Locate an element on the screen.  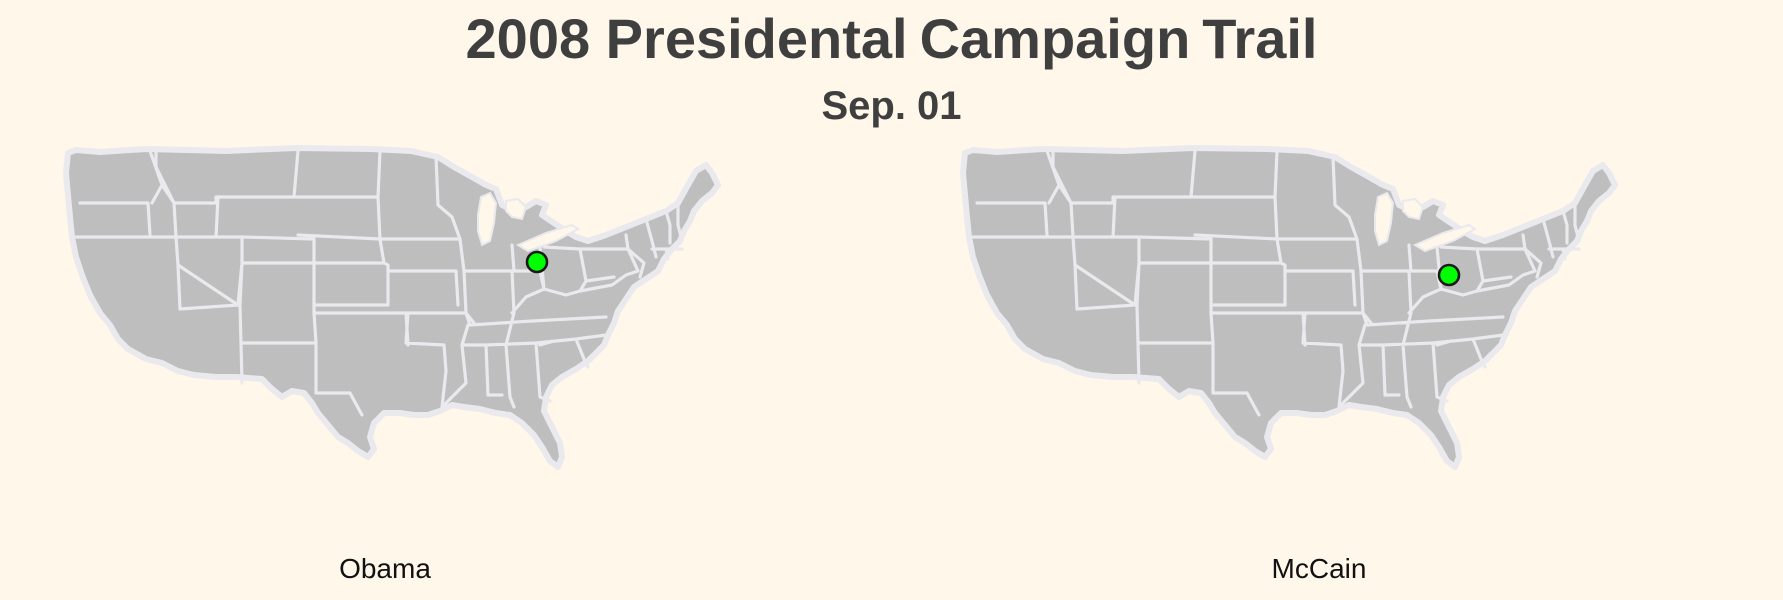
mccain-label: McCain is located at coordinates (1319, 568).